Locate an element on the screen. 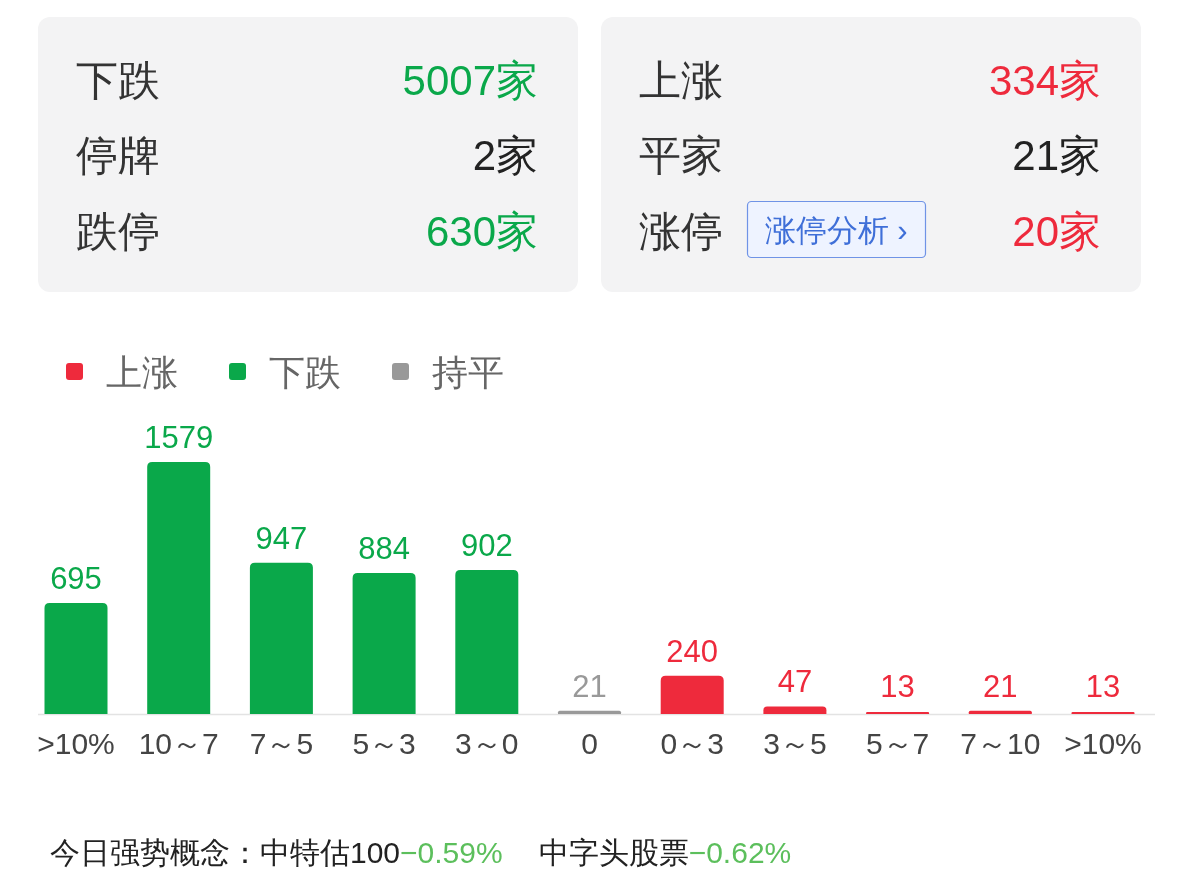  data-label: 240 is located at coordinates (692, 651).